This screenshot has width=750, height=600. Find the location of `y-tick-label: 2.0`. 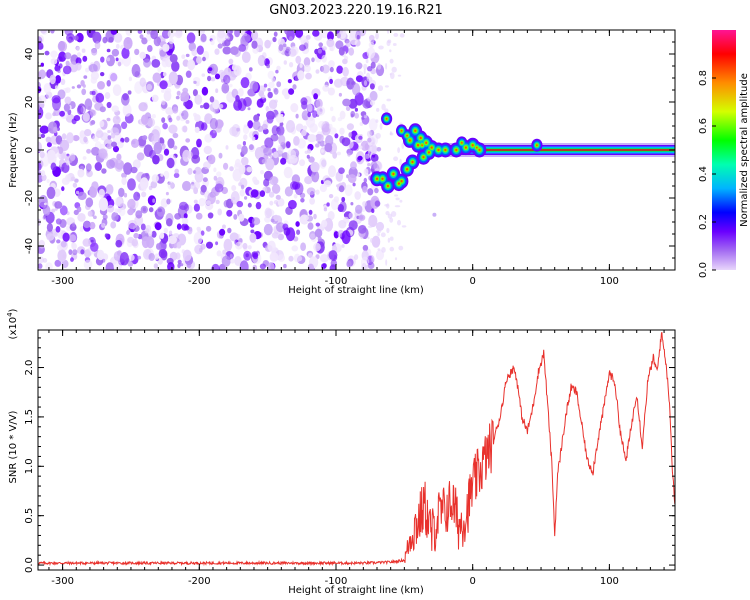

y-tick-label: 2.0 is located at coordinates (29, 368).